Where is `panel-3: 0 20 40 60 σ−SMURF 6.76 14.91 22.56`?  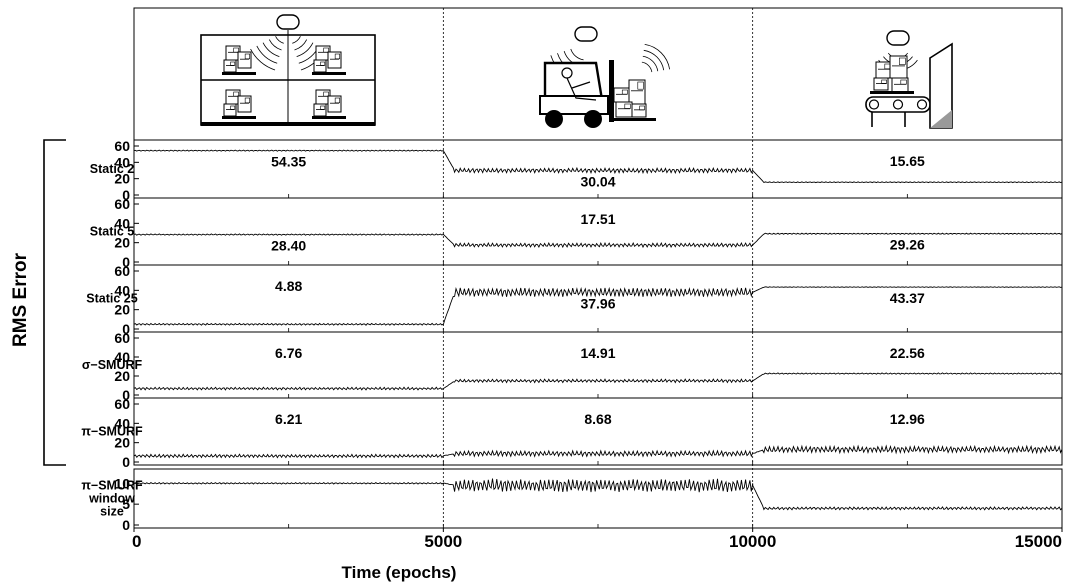
panel-3: 0 20 40 60 σ−SMURF 6.76 14.91 22.56 is located at coordinates (572, 366).